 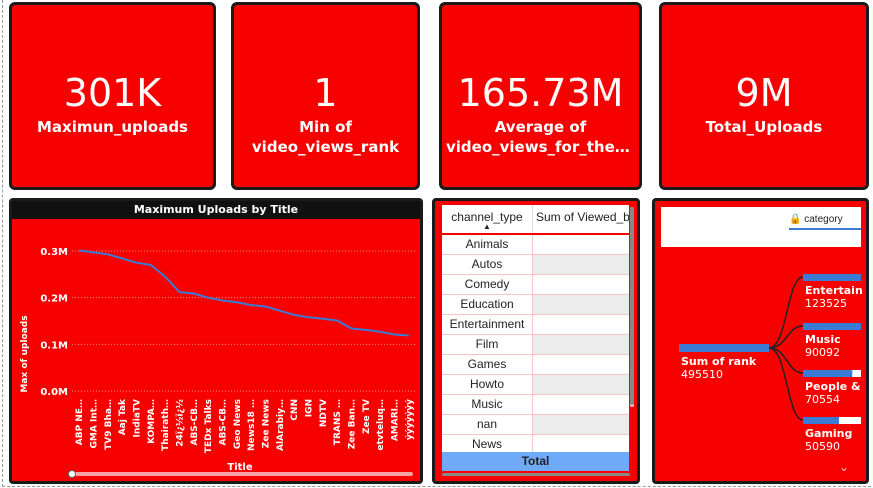 I want to click on kpi-card-min-rank: 1 Min of video_views_rank, so click(x=325, y=96).